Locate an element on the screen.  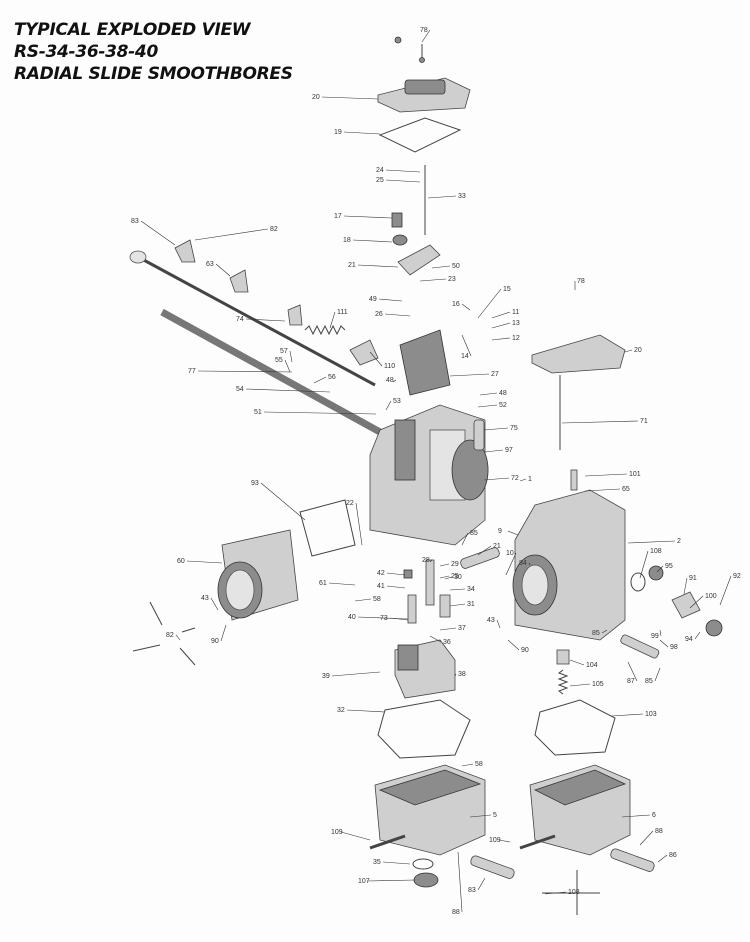
top-cover-right is located at coordinates (578, 354).